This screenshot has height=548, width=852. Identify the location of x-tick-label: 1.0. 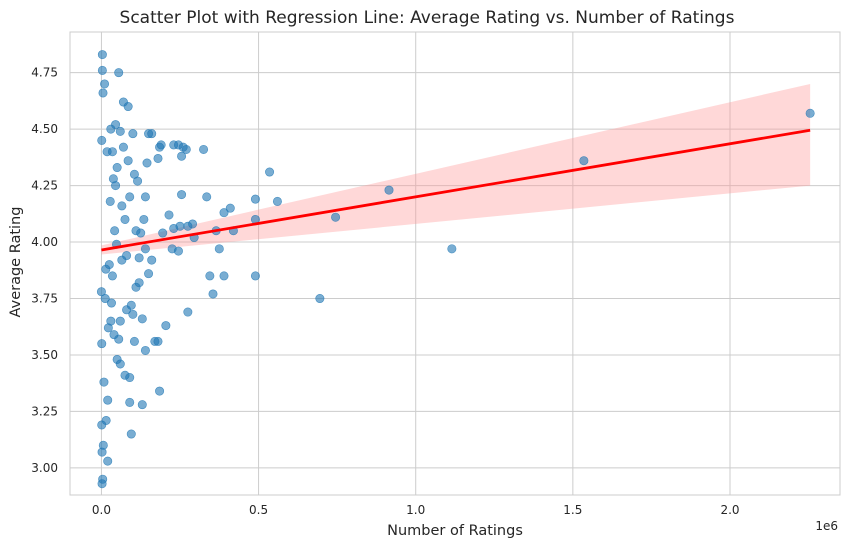
(415, 510).